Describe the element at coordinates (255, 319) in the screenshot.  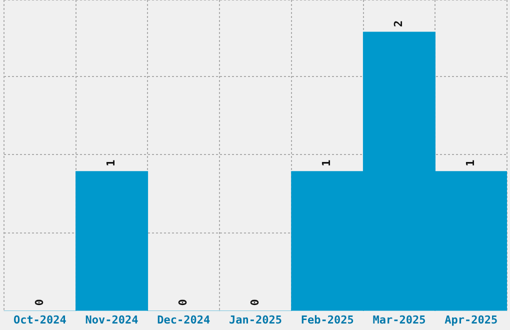
I see `x-tick-label: Jan-2025` at that location.